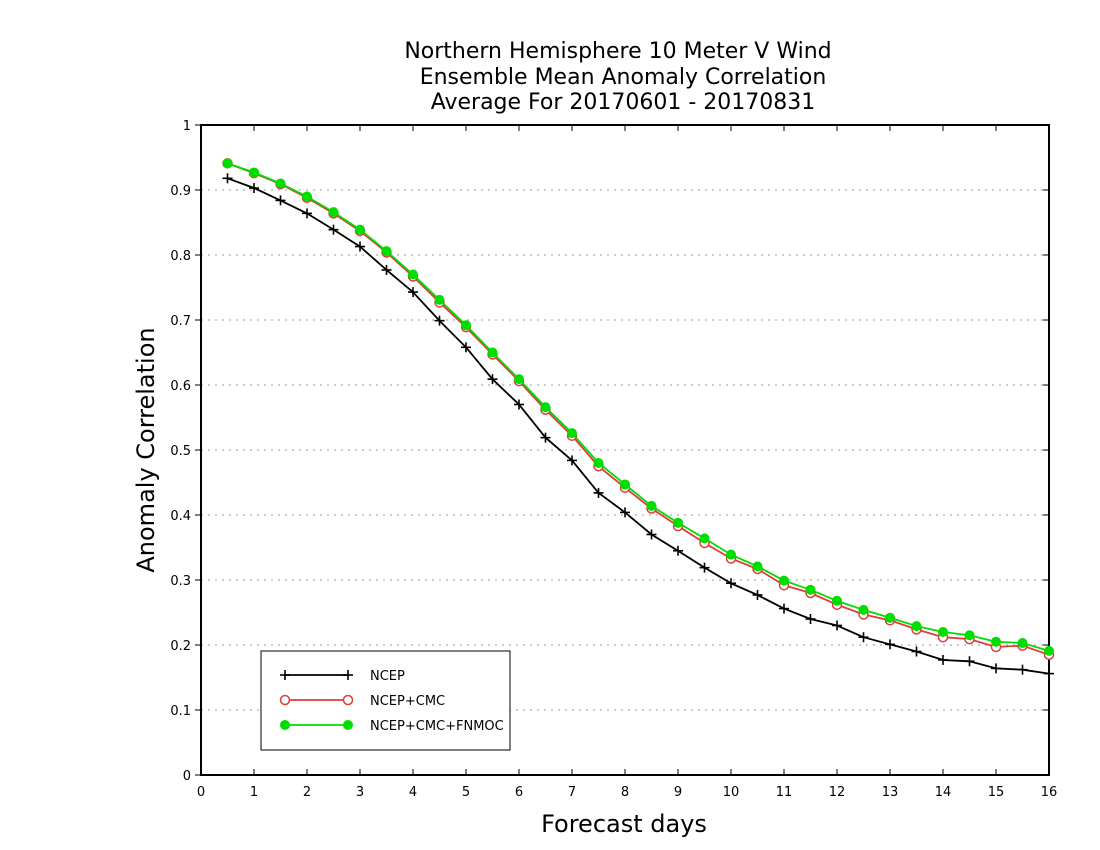  I want to click on legend-item-ncep-cmc: NCEP+CMC, so click(362, 701).